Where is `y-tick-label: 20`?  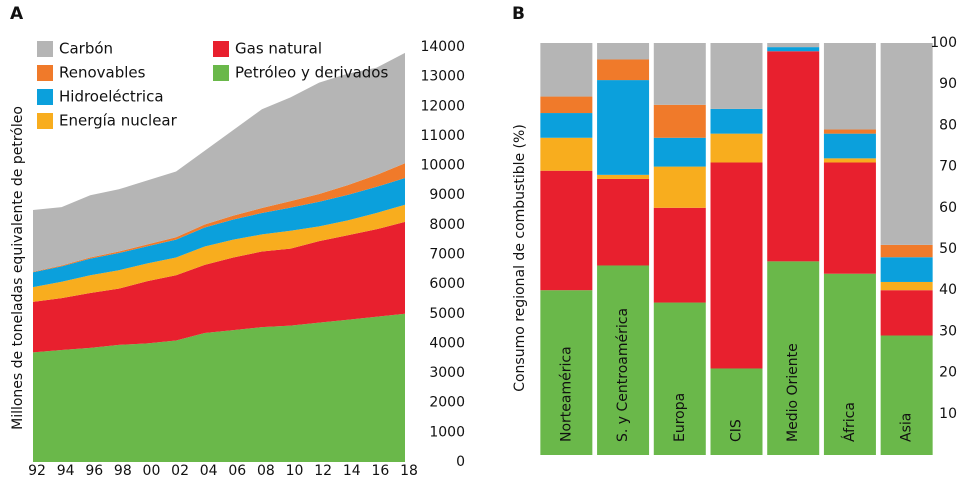 y-tick-label: 20 is located at coordinates (948, 373).